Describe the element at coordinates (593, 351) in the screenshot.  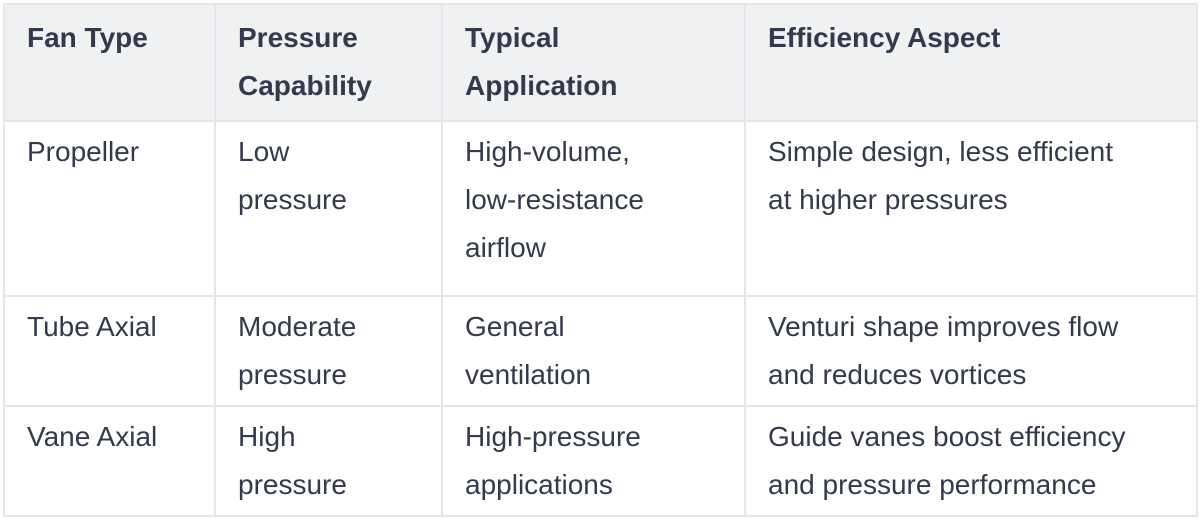
I see `cell-typical-application: General ventilation` at that location.